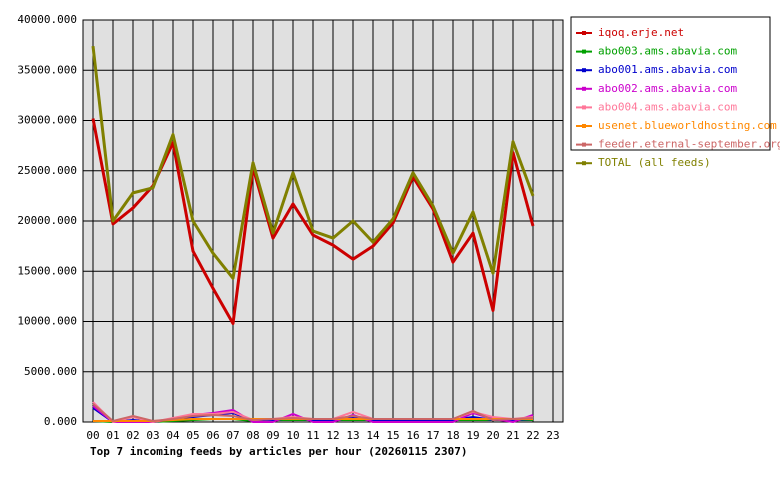 The height and width of the screenshot is (480, 780). What do you see at coordinates (47, 220) in the screenshot?
I see `y-tick-label: 20000.000` at bounding box center [47, 220].